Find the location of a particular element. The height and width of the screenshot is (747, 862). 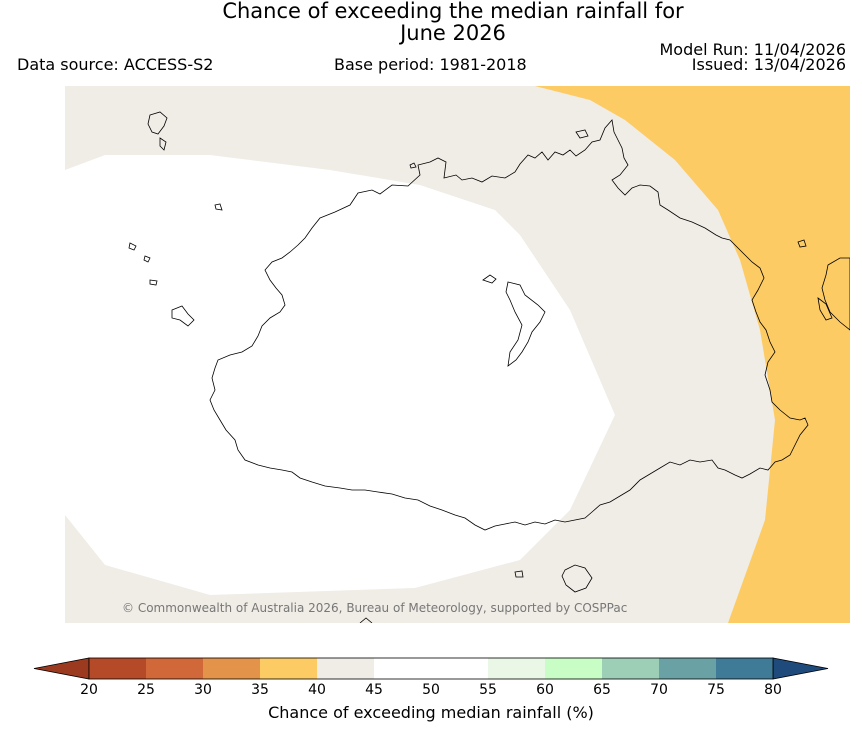

south-edge-islet is located at coordinates (366, 620).